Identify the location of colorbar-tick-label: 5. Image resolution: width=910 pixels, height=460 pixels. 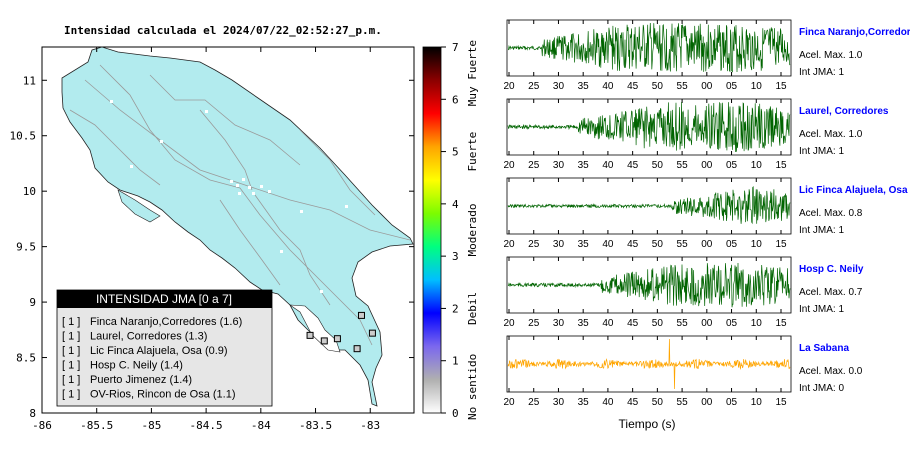
(455, 152).